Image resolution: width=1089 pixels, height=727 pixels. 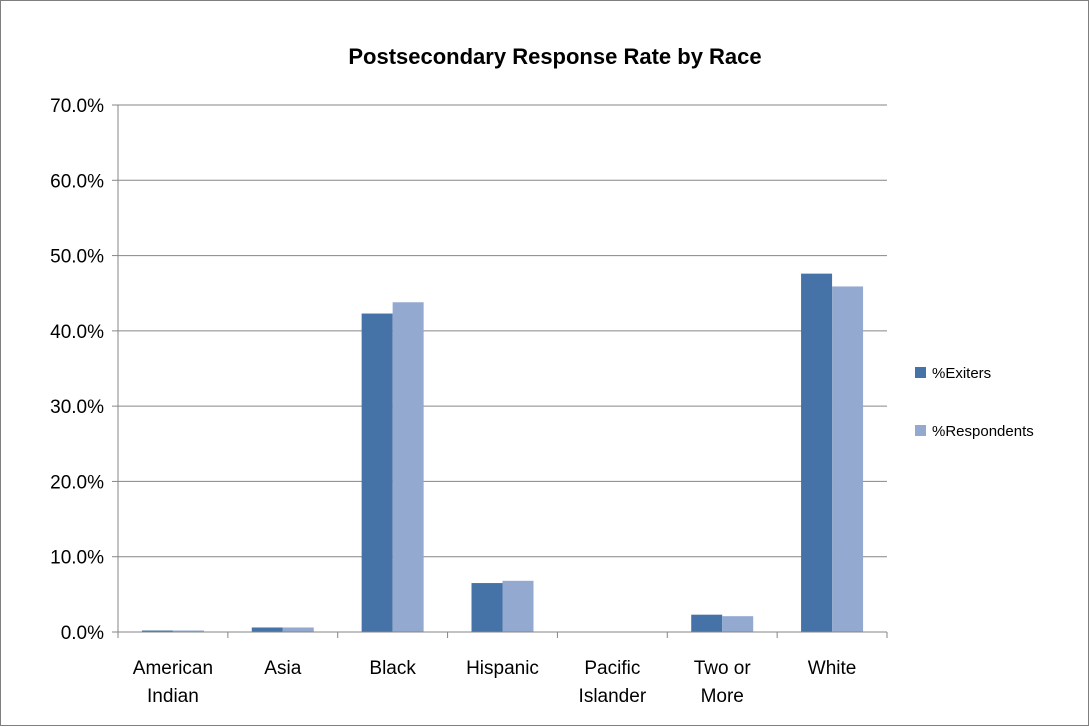 What do you see at coordinates (282, 668) in the screenshot?
I see `x-tick-label: Asia` at bounding box center [282, 668].